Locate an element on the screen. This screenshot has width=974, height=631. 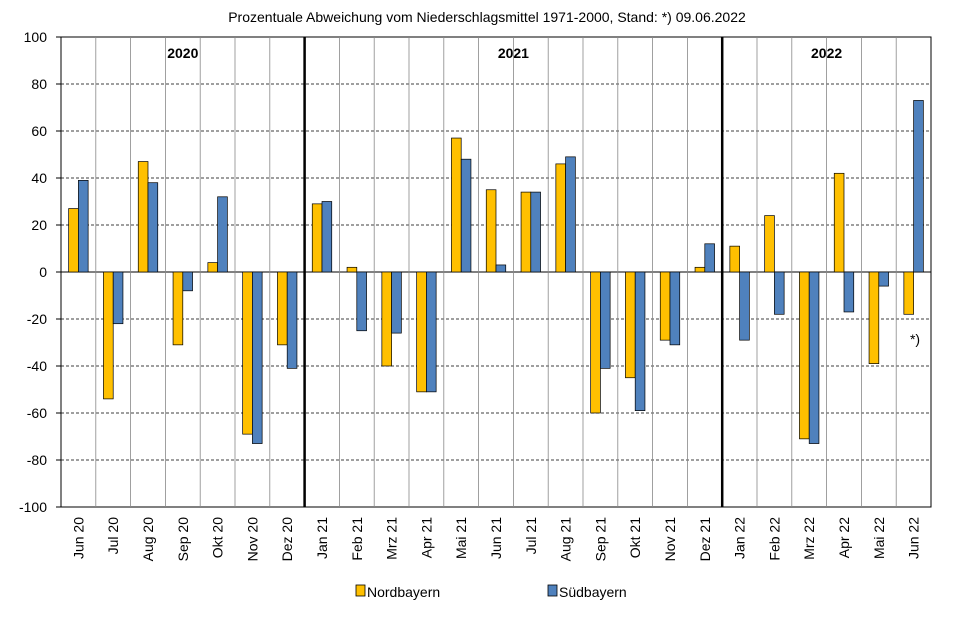
year-label: 2022 is located at coordinates (826, 53).